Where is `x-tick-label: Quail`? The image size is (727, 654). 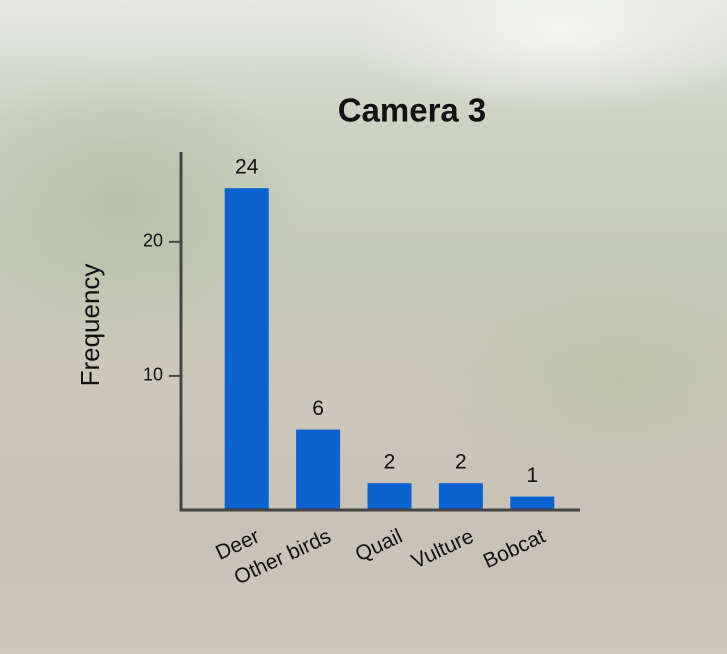
x-tick-label: Quail is located at coordinates (379, 546).